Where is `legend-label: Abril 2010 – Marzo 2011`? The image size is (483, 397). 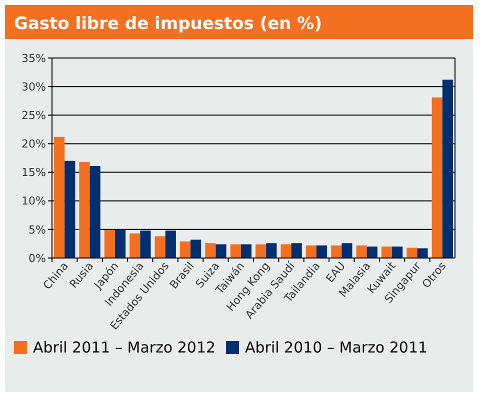
legend-label: Abril 2010 – Marzo 2011 is located at coordinates (336, 347).